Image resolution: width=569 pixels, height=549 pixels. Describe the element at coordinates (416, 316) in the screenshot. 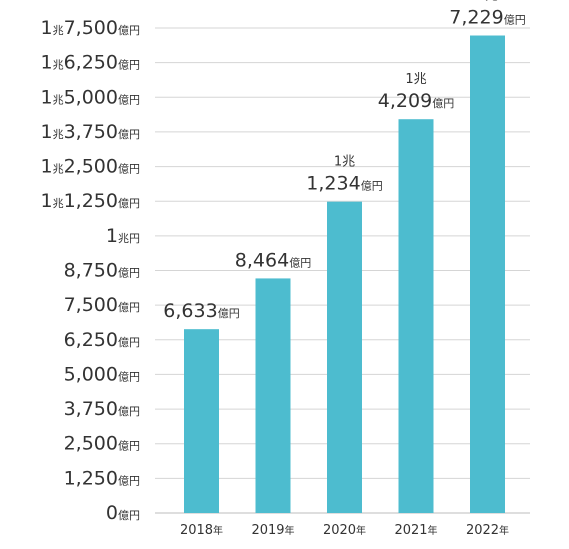

I see `bar-2021` at that location.